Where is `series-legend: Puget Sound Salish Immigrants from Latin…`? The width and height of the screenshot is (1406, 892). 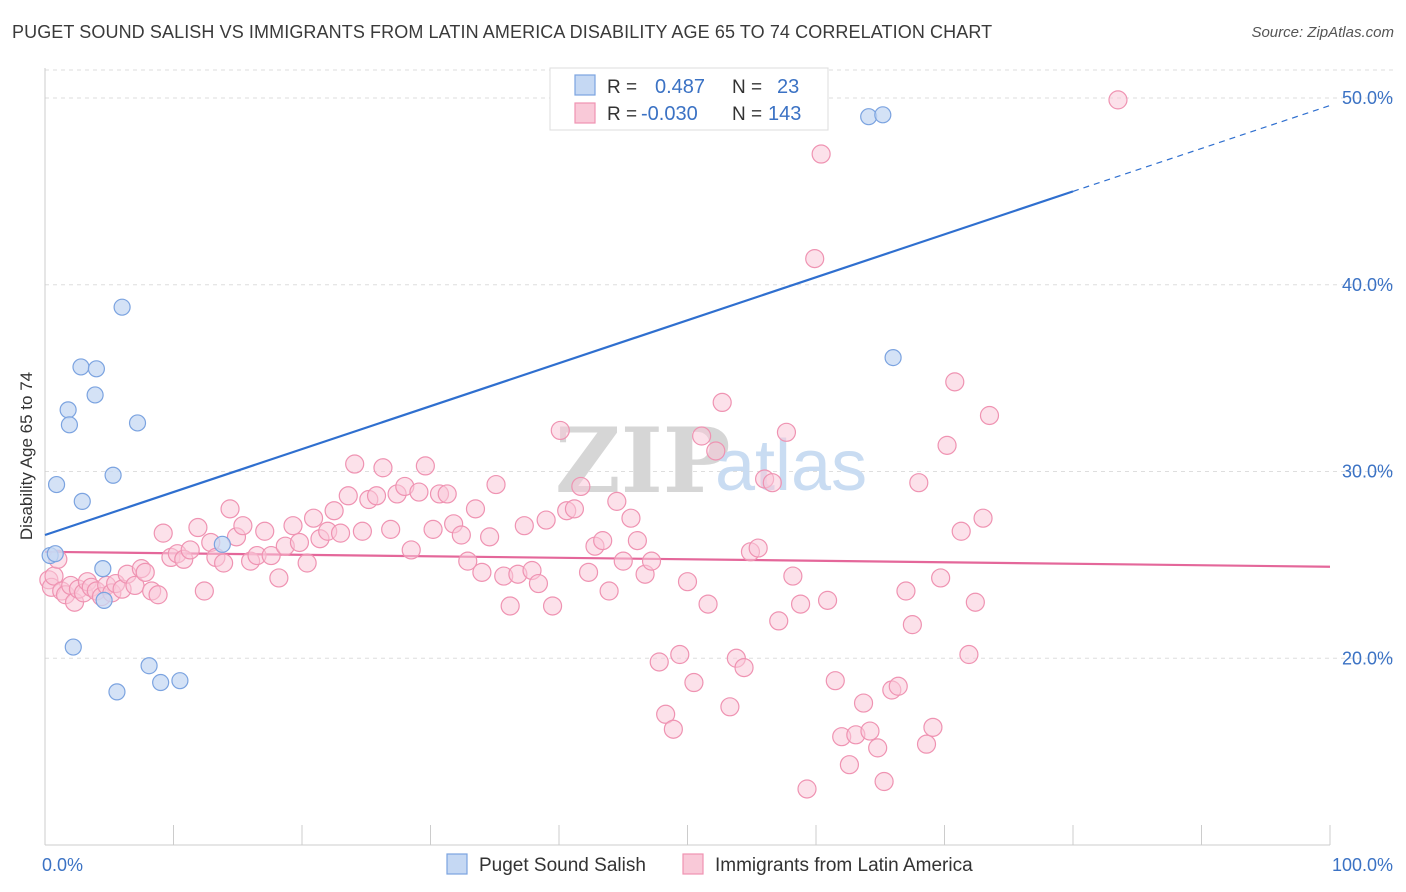 series-legend: Puget Sound Salish Immigrants from Latin… is located at coordinates (709, 864).